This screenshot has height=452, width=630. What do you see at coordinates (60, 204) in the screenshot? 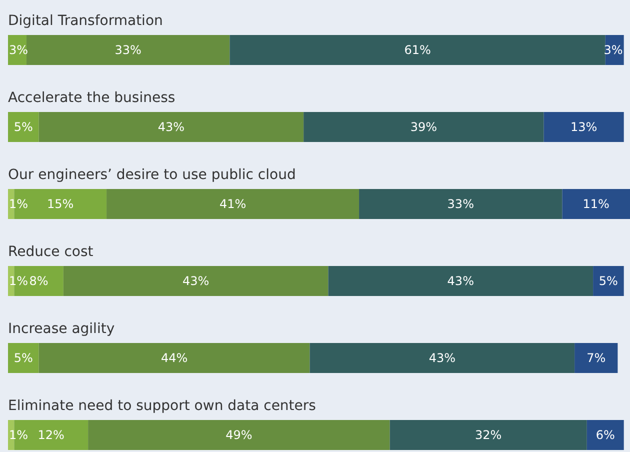
I see `data-label: 15%` at bounding box center [60, 204].